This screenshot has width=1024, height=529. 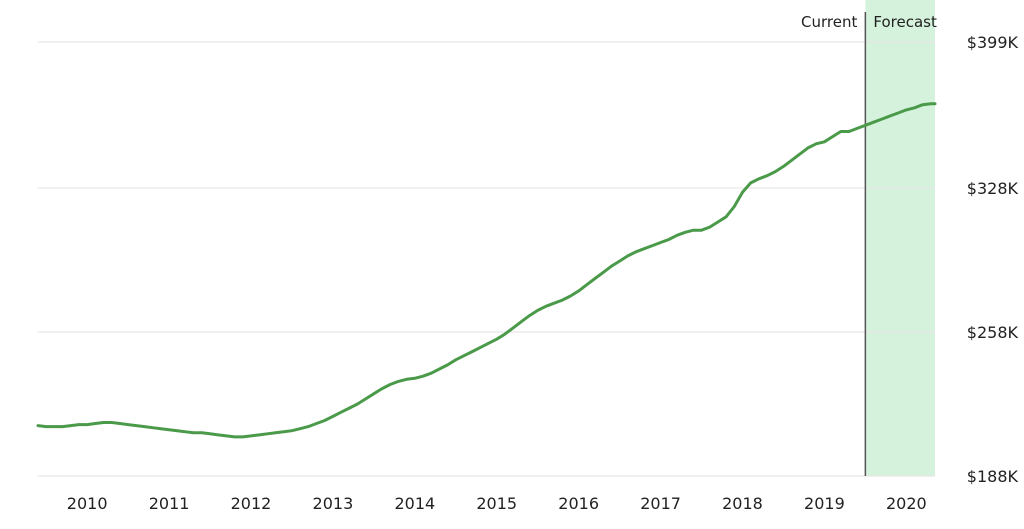 What do you see at coordinates (993, 188) in the screenshot?
I see `y-tick-label: $328K` at bounding box center [993, 188].